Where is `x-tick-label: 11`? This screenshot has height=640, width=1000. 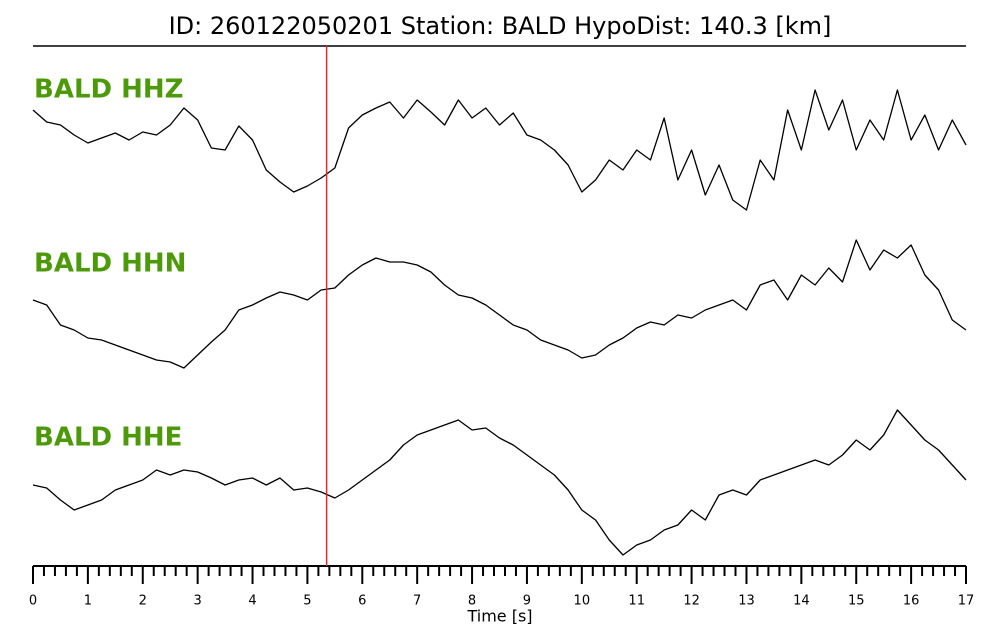 x-tick-label: 11 is located at coordinates (636, 601).